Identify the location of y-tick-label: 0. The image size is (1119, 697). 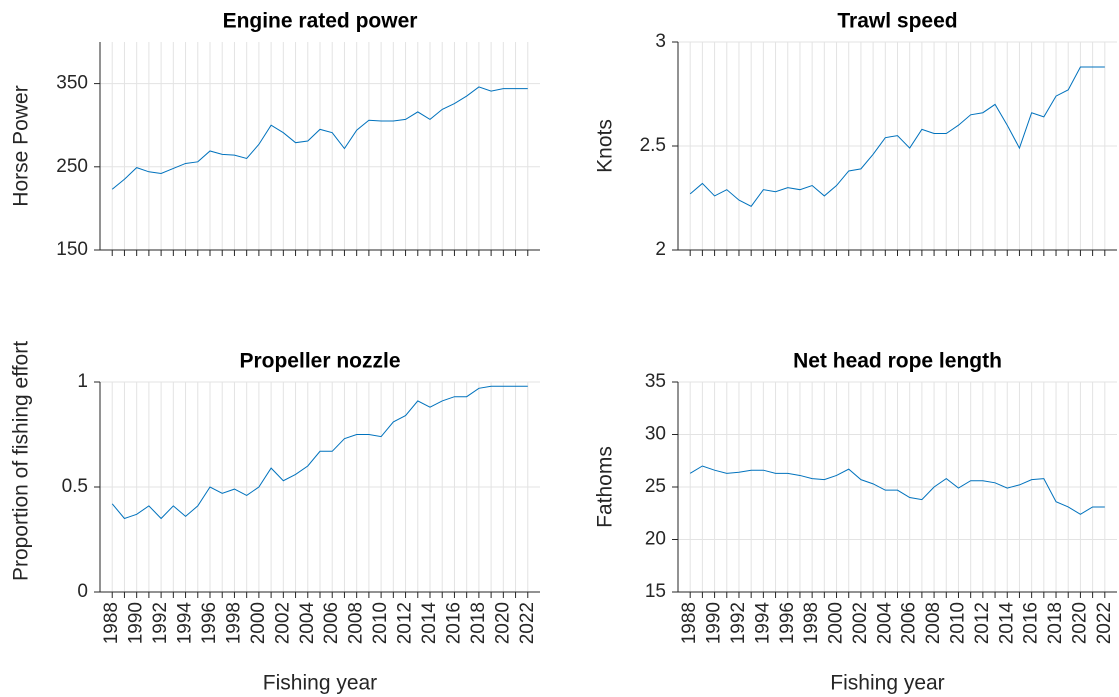
(82, 591).